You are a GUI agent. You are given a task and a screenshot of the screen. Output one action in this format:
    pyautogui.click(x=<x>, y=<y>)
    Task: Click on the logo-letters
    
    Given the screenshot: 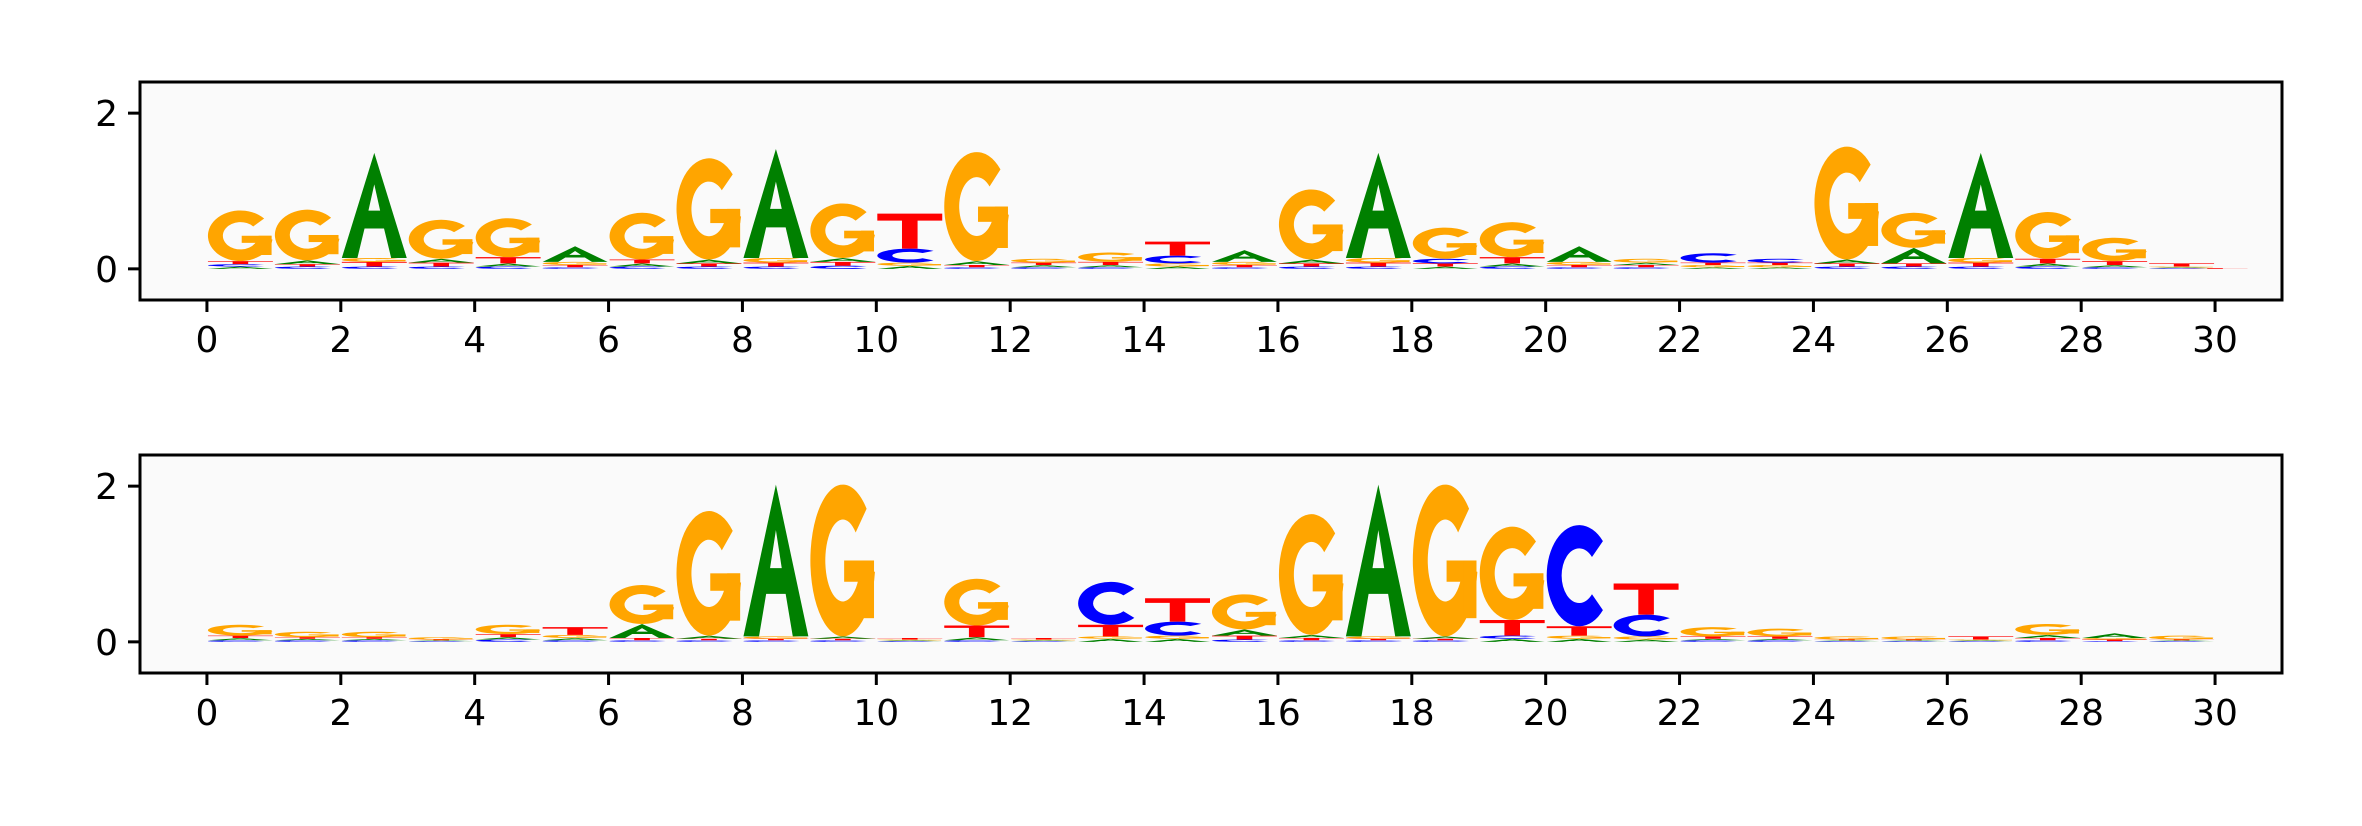 What is the action you would take?
    pyautogui.click(x=1227, y=207)
    